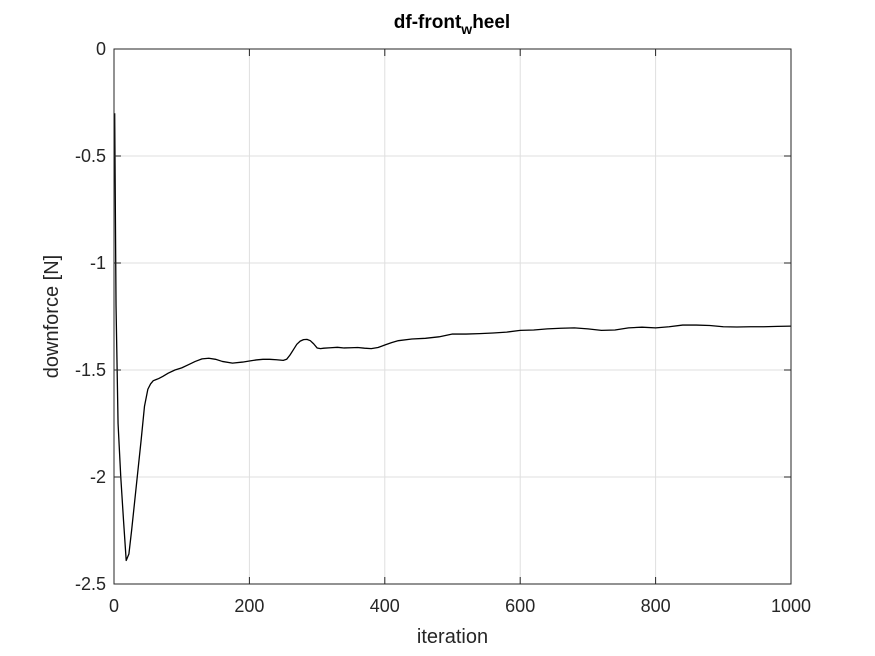 The width and height of the screenshot is (875, 656). Describe the element at coordinates (428, 22) in the screenshot. I see `chart-title-main: df-front` at that location.